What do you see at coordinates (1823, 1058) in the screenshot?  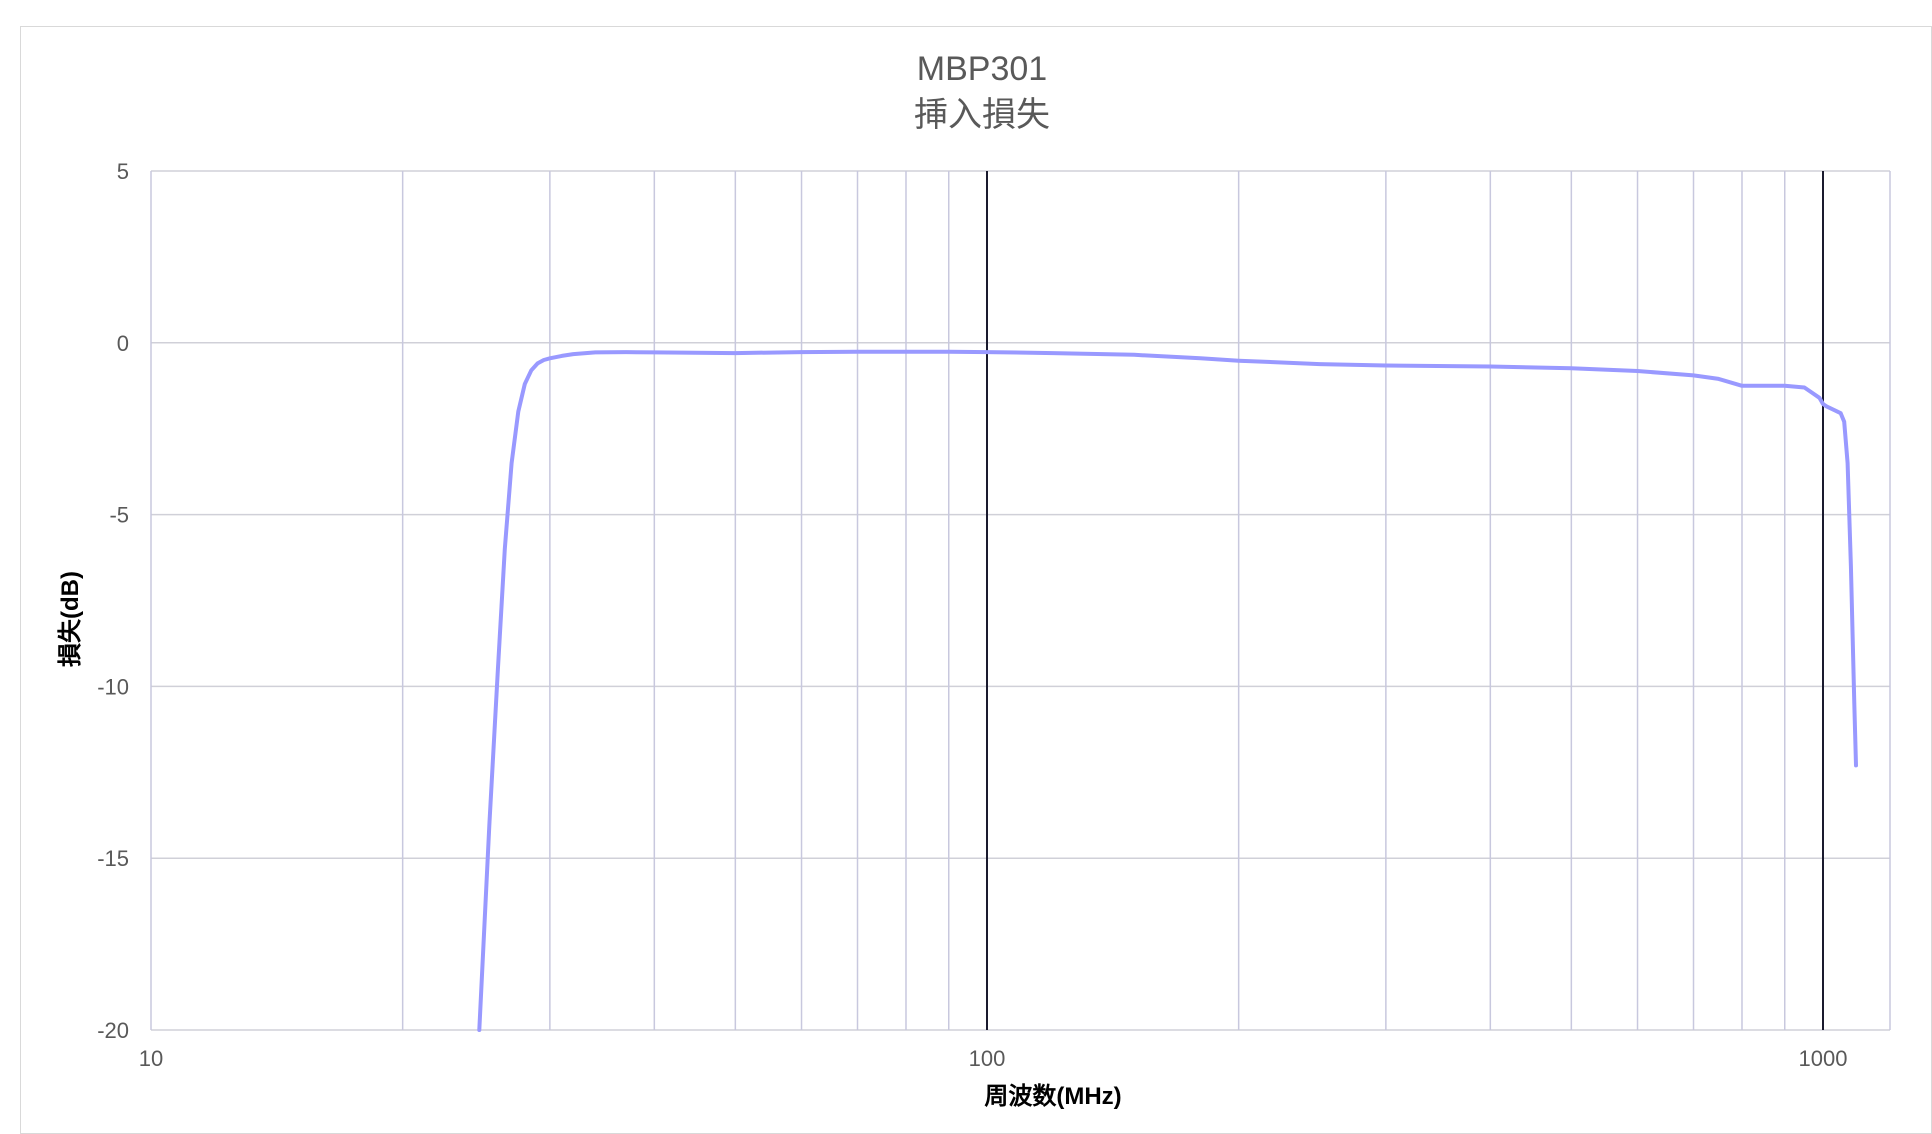 I see `x-tick-label: 1000` at bounding box center [1823, 1058].